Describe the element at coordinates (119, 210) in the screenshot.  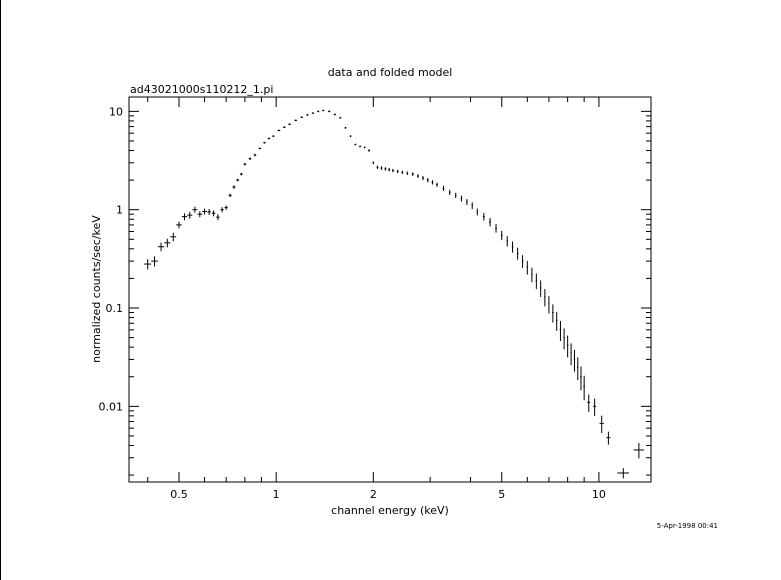
I see `y-tick-label: 1` at that location.